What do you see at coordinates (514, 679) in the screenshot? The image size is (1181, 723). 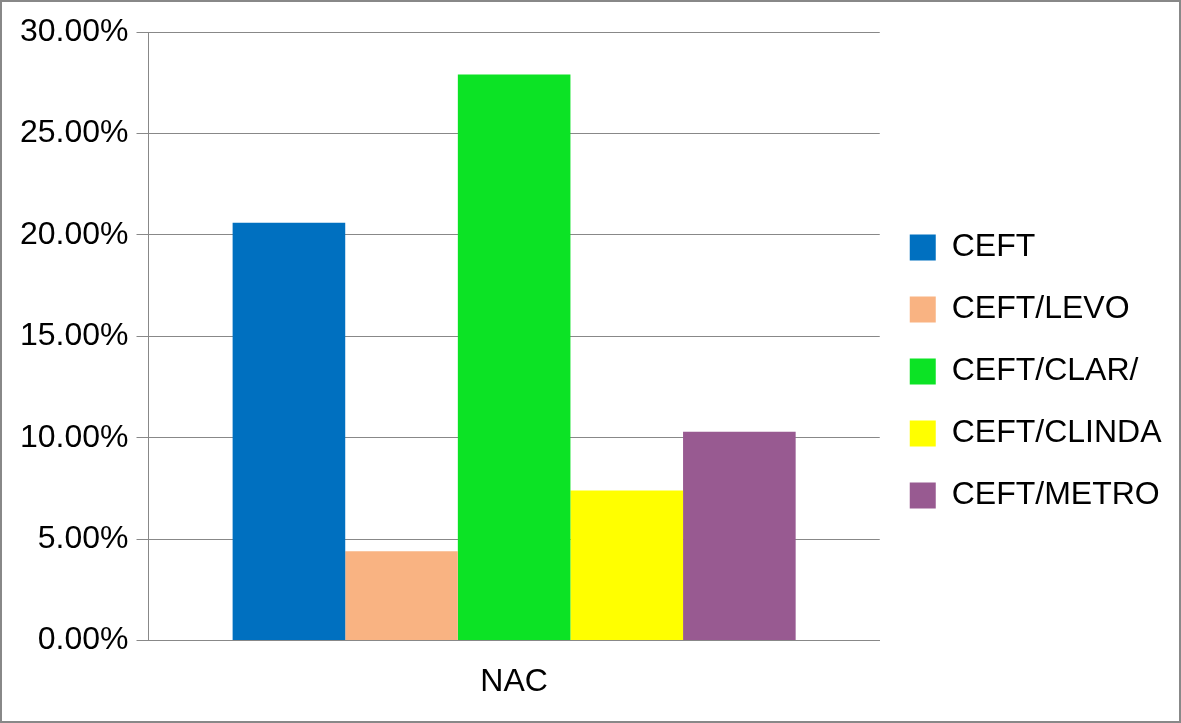 I see `x-tick-label: NAC` at bounding box center [514, 679].